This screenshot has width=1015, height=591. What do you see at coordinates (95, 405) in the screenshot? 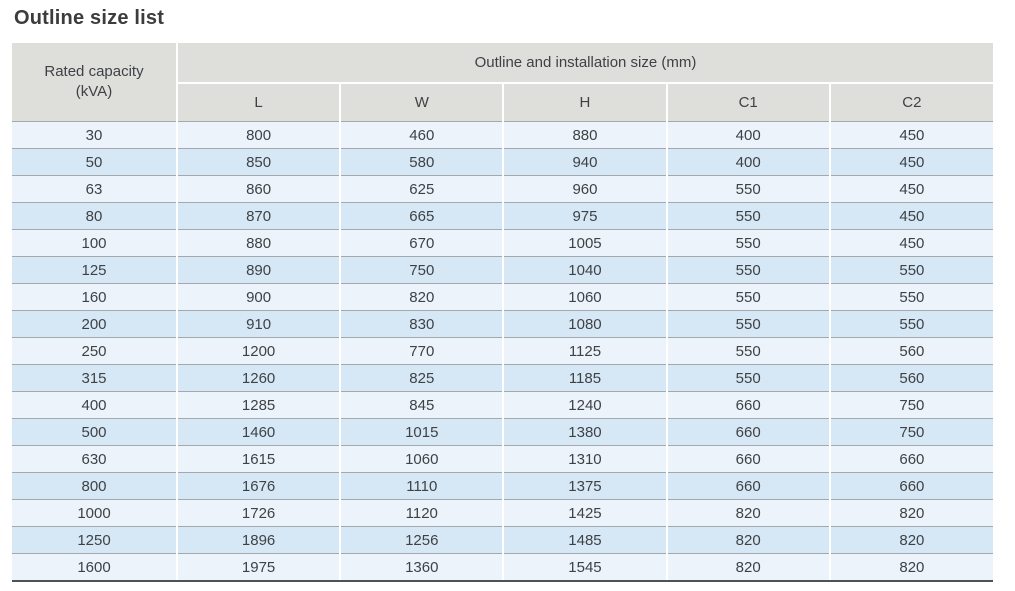
I see `cell-rated-capacity: 400` at bounding box center [95, 405].